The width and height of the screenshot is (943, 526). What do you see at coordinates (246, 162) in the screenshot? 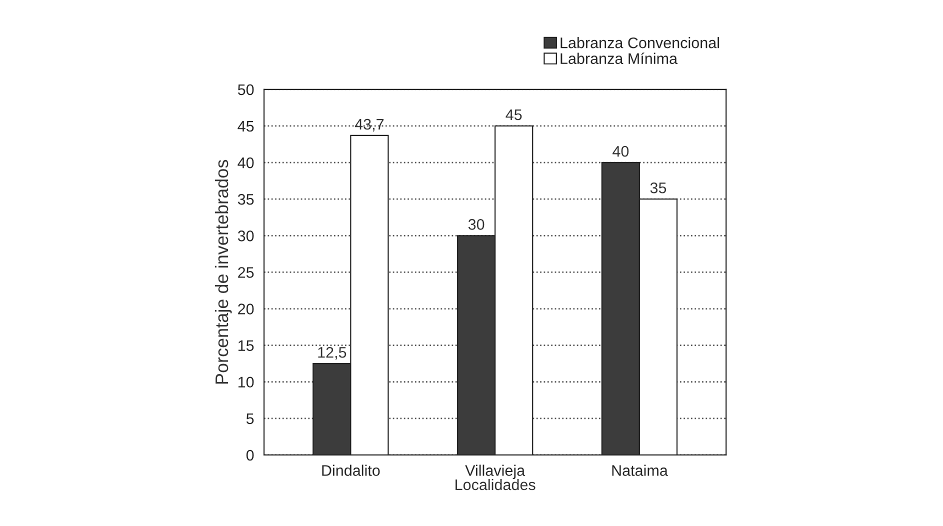
I see `y-tick-label: 40` at bounding box center [246, 162].